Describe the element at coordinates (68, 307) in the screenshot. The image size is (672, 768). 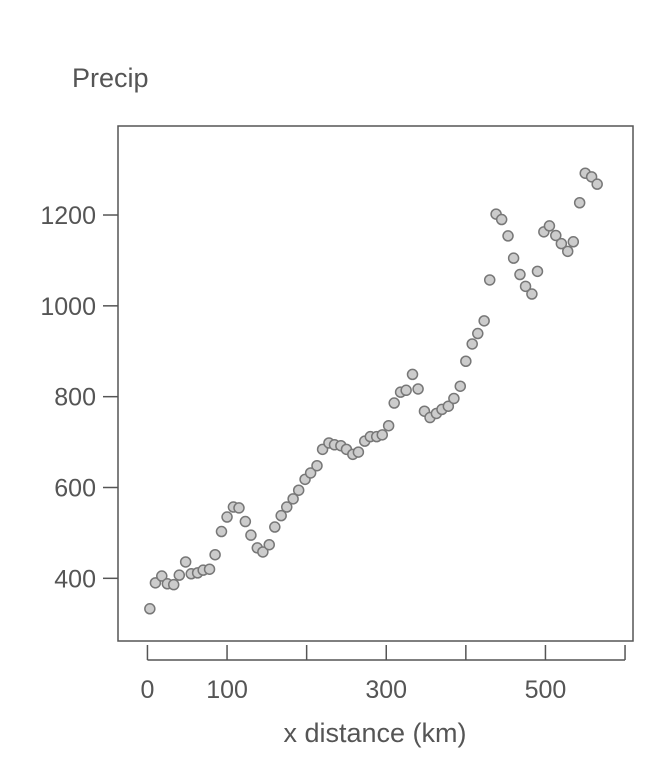
I see `y-tick-label: 1000` at that location.